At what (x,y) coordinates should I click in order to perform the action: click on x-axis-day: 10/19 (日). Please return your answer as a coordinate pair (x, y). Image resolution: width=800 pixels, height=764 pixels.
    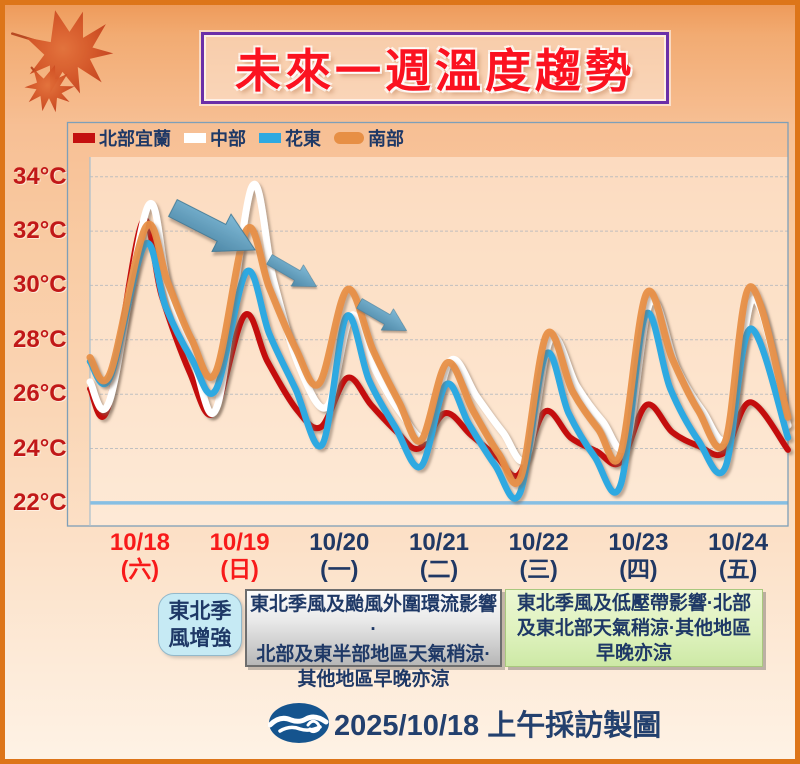
    Looking at the image, I should click on (240, 556).